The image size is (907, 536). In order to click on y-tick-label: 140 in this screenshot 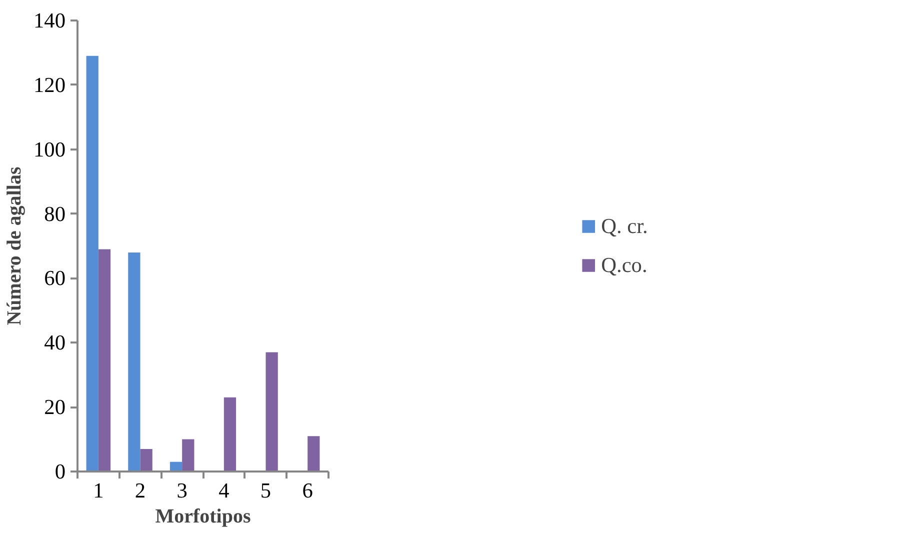, I will do `click(50, 20)`.